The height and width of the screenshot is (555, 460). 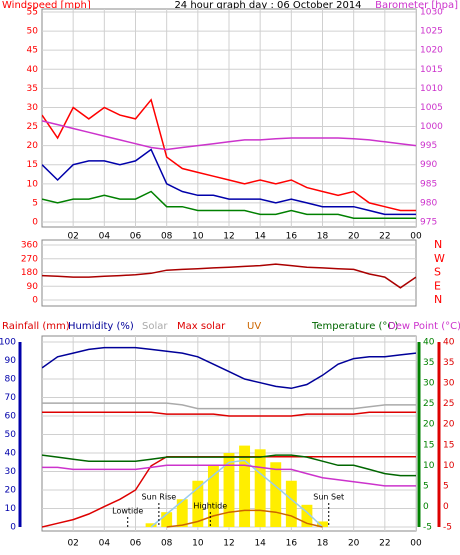 What do you see at coordinates (448, 363) in the screenshot?
I see `y3-tick-label: 35` at bounding box center [448, 363].